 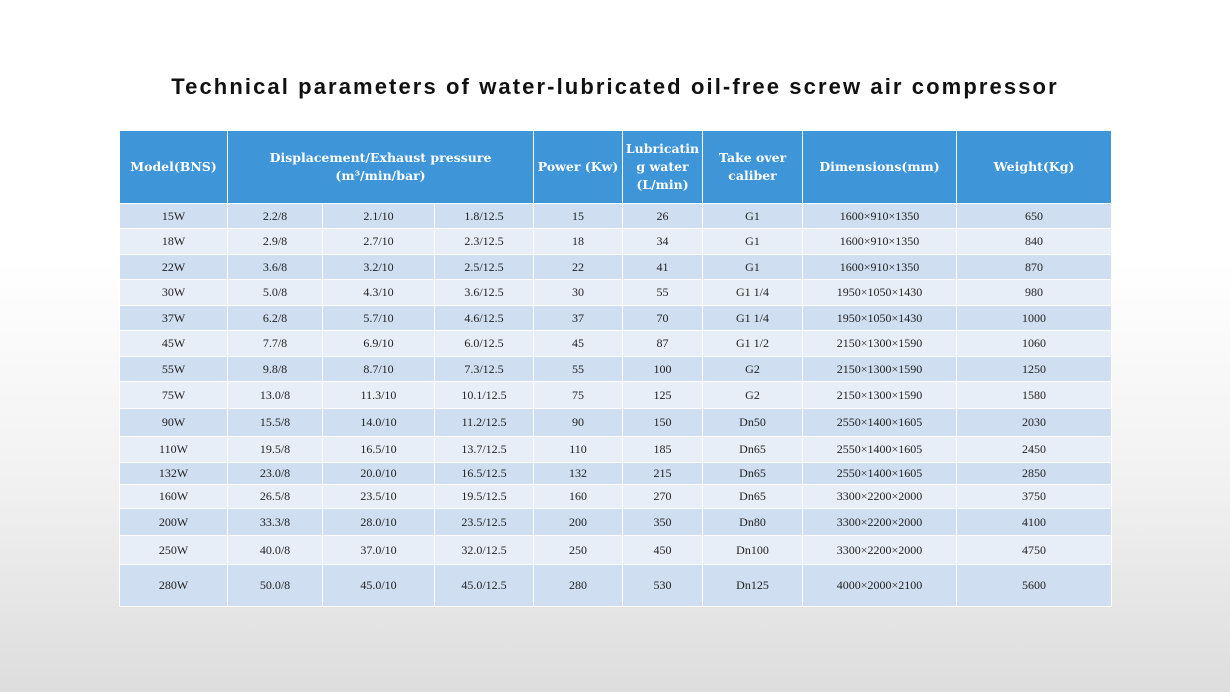 I want to click on cell-displacement-12-5bar: 10.1/12.5, so click(x=484, y=395).